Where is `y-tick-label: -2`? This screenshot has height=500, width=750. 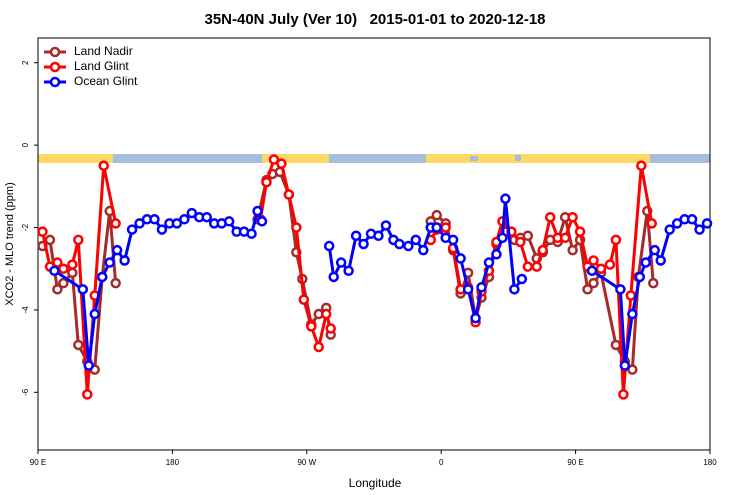
y-tick-label: -2 is located at coordinates (25, 227).